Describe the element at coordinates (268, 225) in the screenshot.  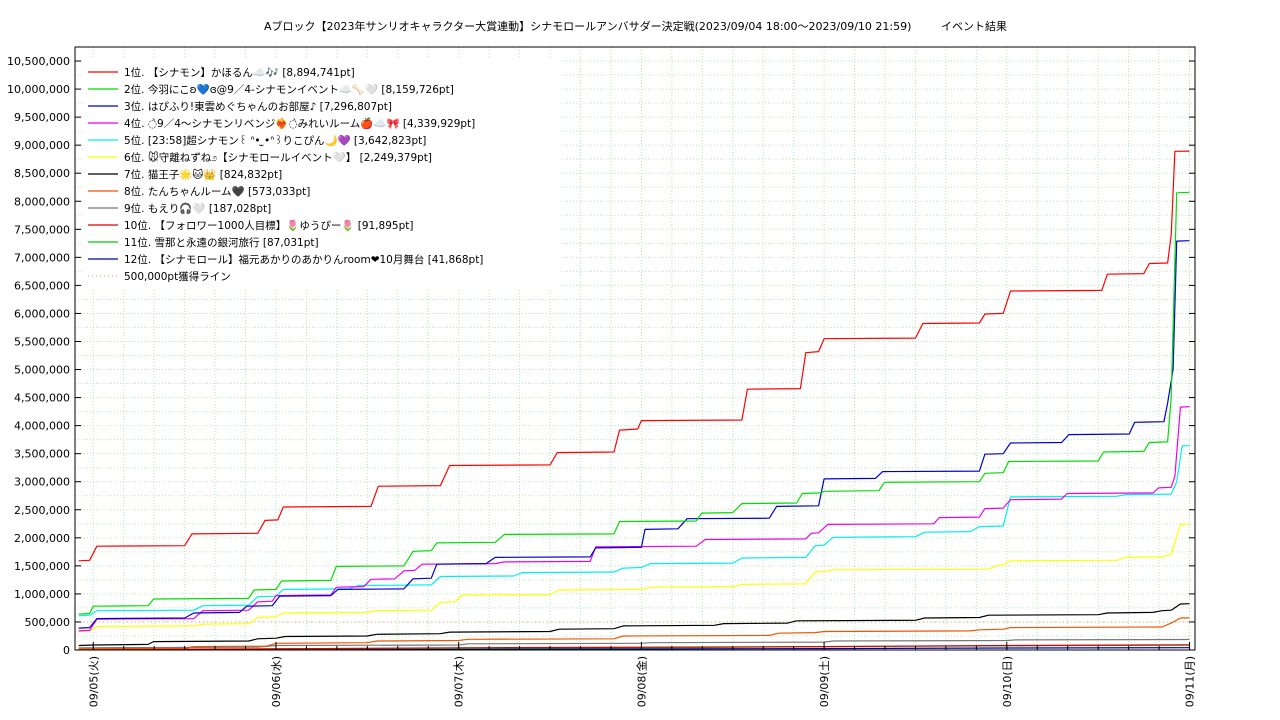
I see `legend-entry: 10位. 【フォロワー1000人目標】🌷ゆうぴー🌷 [91,895pt]` at that location.